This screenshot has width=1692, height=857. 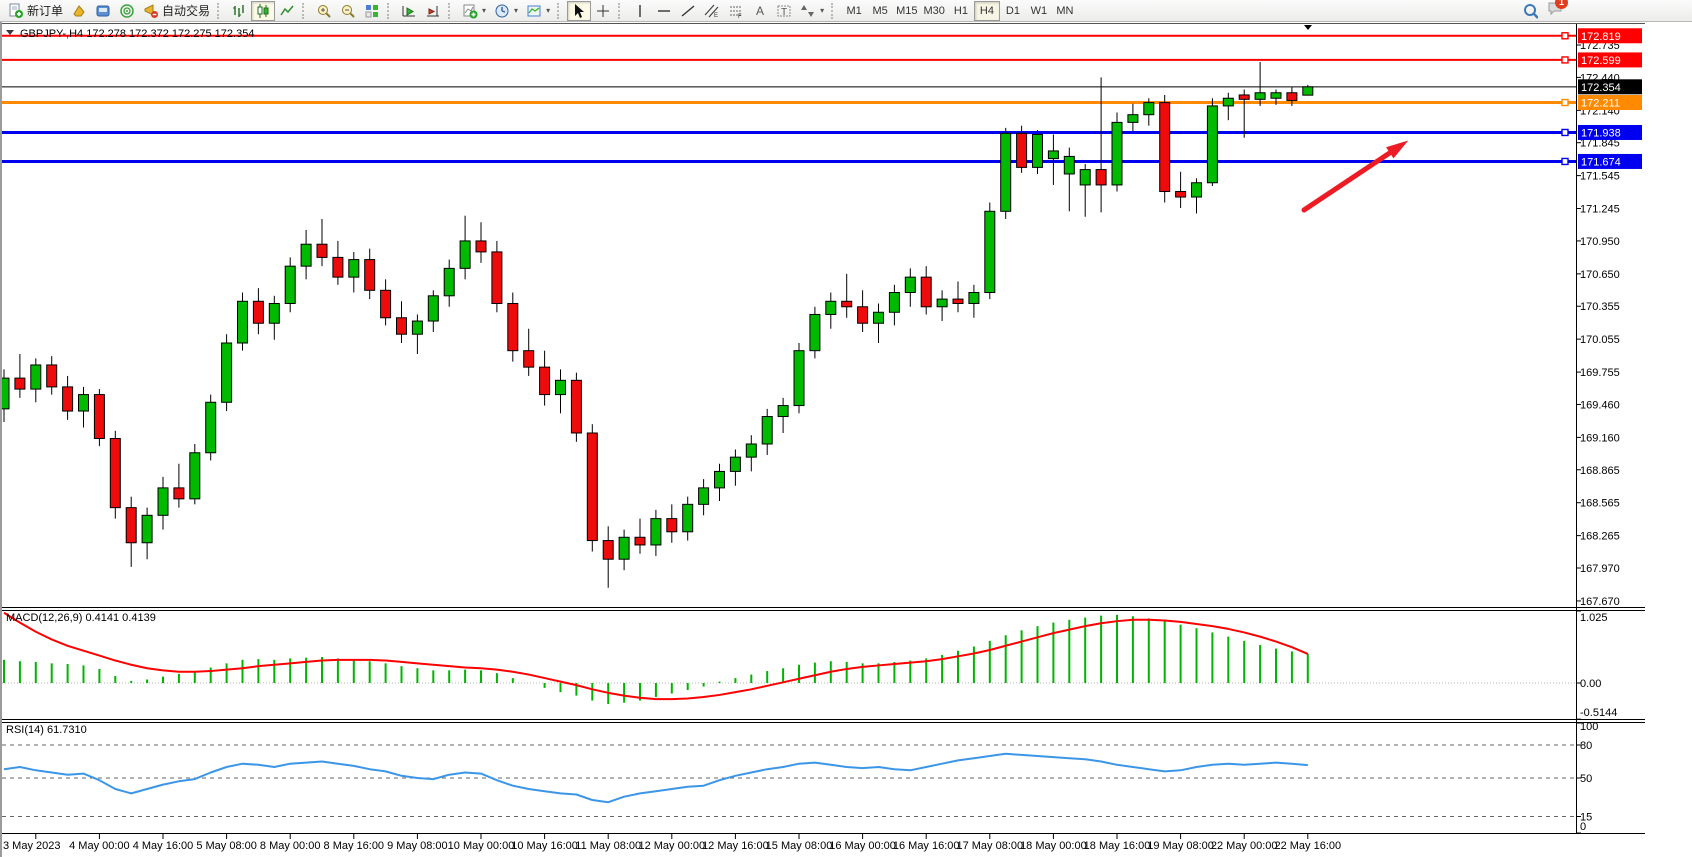 What do you see at coordinates (808, 11) in the screenshot?
I see `arrows-icon` at bounding box center [808, 11].